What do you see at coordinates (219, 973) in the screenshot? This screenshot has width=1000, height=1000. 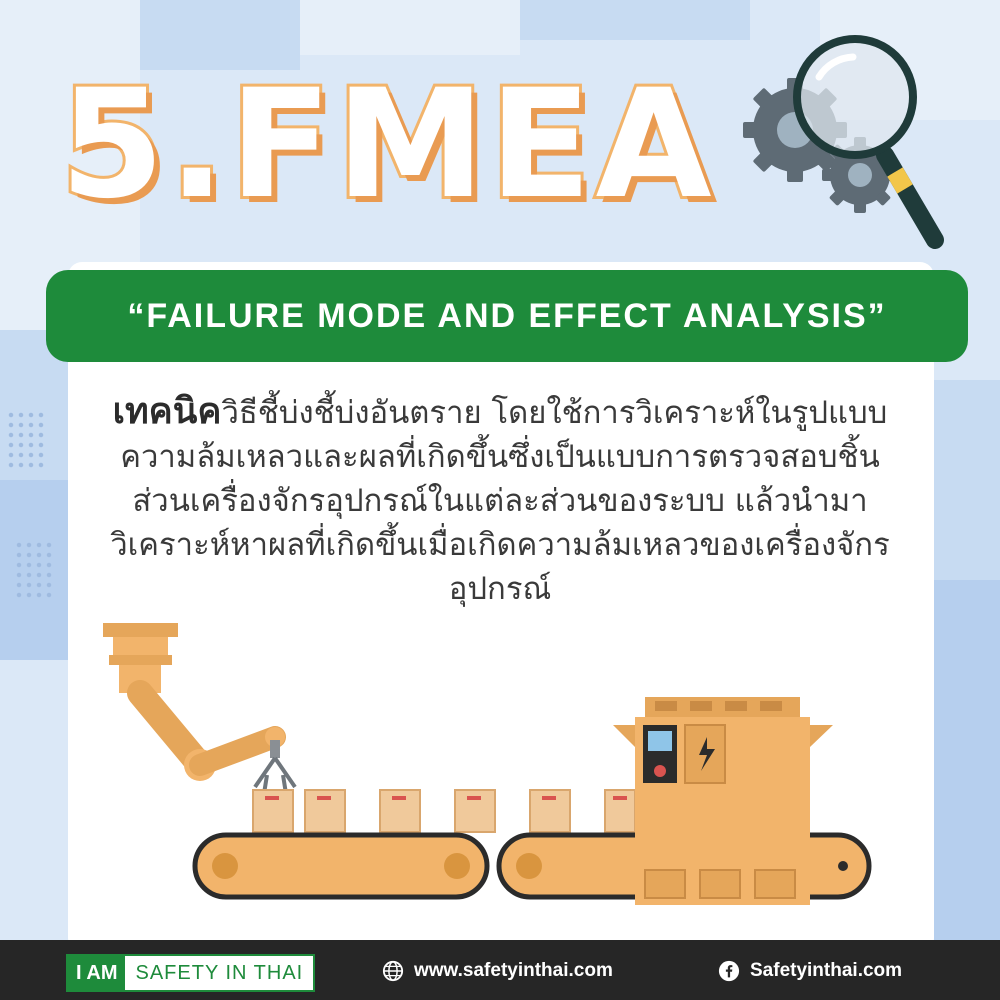 I see `brand-logo-name: SAFETY IN THAI` at bounding box center [219, 973].